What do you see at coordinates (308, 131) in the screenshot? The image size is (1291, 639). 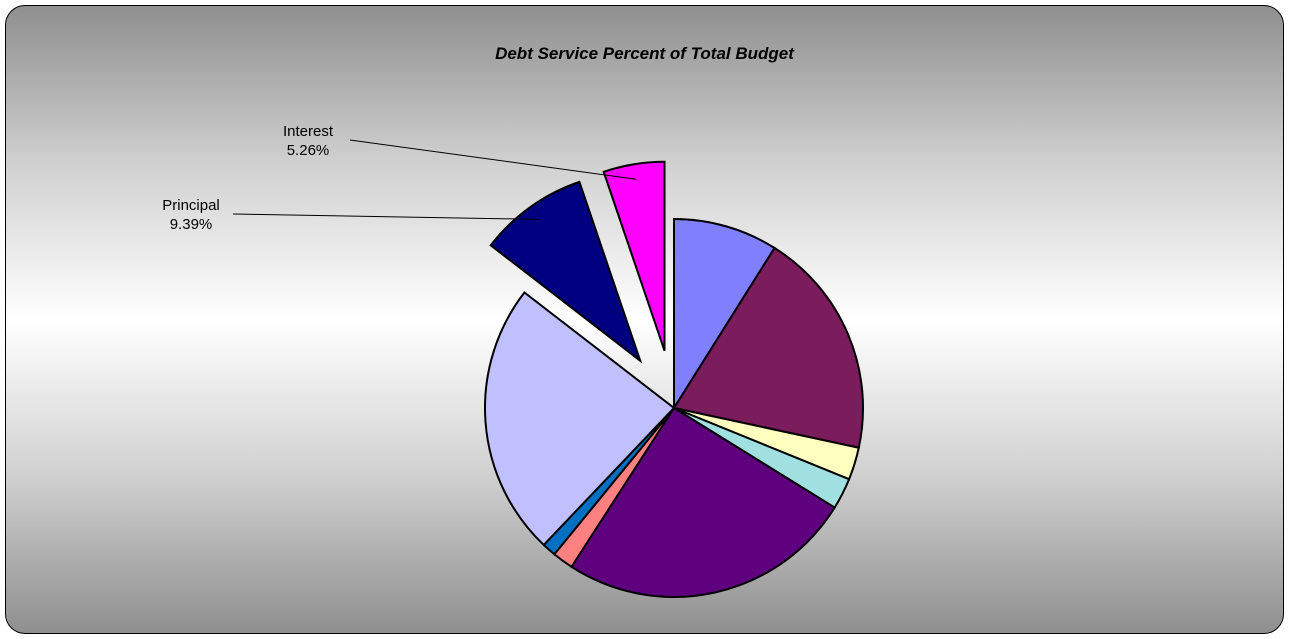 I see `slice-label-name: Interest` at bounding box center [308, 131].